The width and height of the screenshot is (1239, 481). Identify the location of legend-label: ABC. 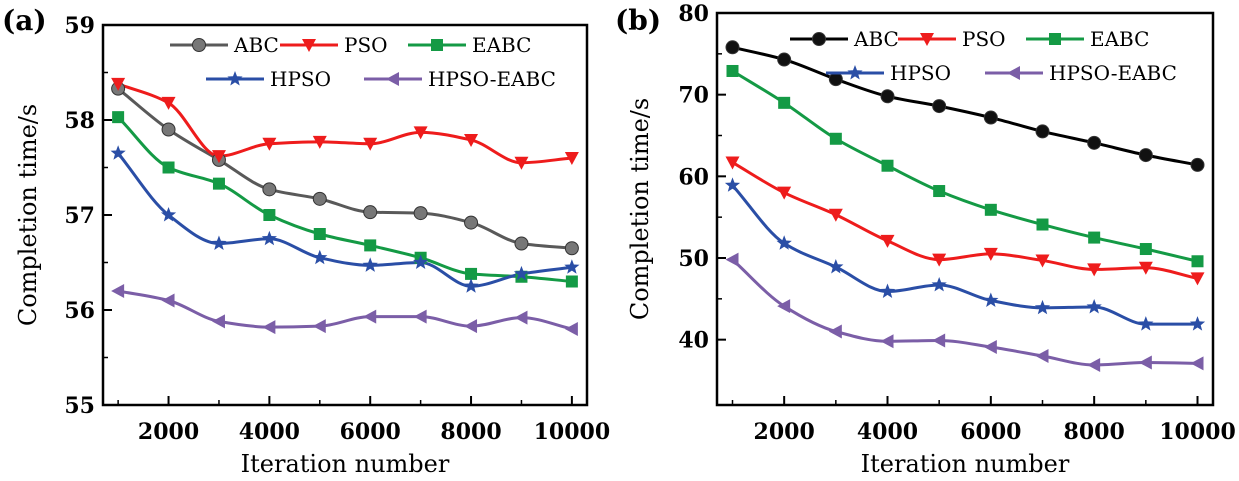
(876, 39).